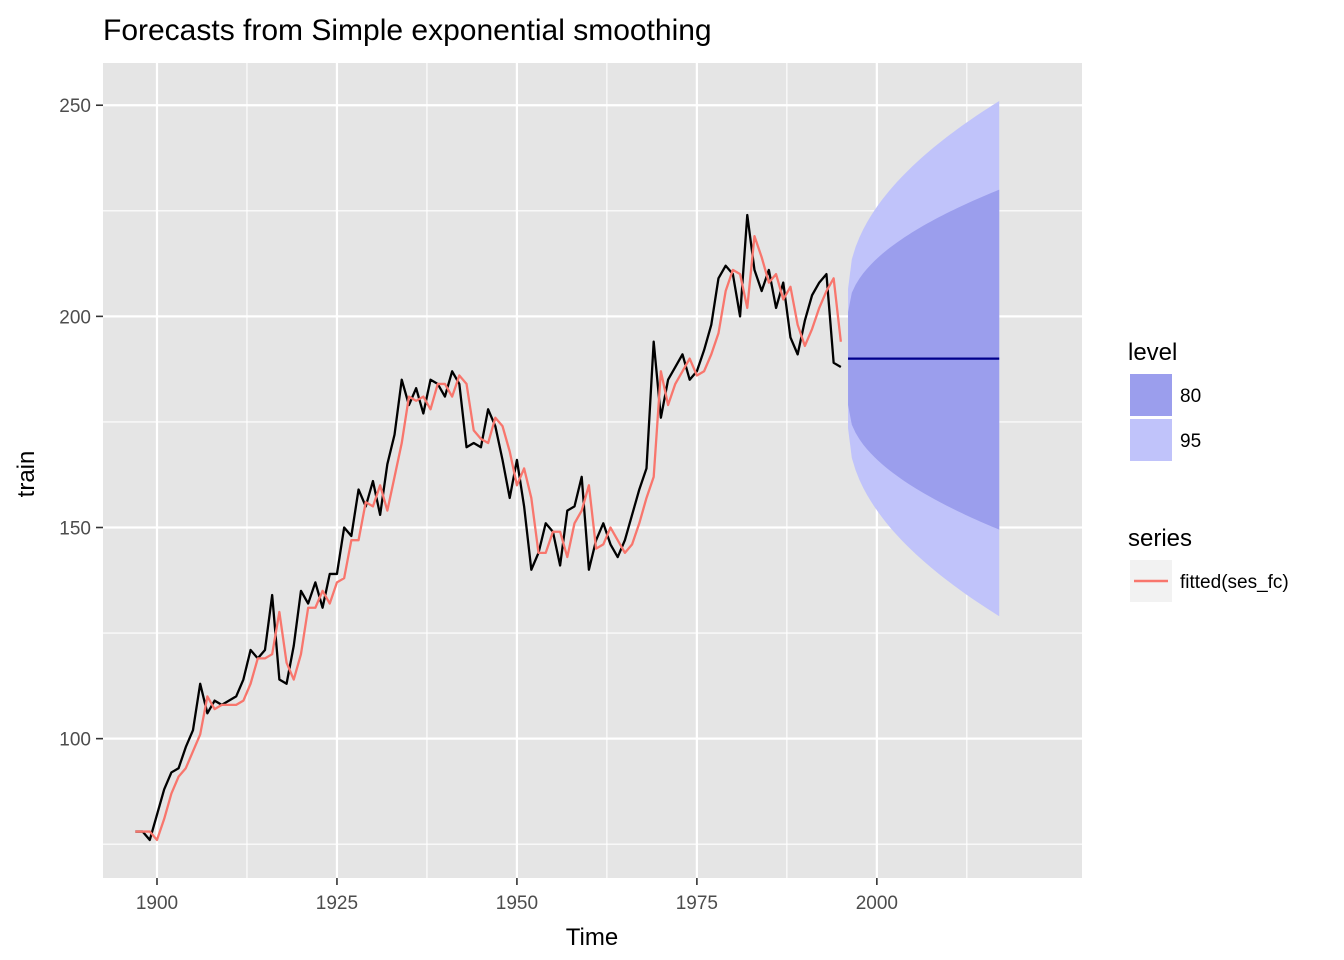 This screenshot has height=960, width=1344. What do you see at coordinates (517, 903) in the screenshot?
I see `x-tick-label: 1950` at bounding box center [517, 903].